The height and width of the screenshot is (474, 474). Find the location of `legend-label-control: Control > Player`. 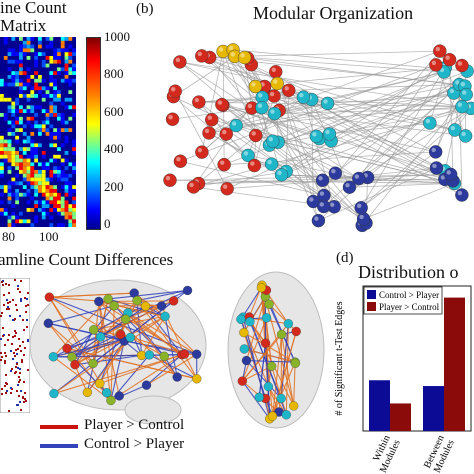

legend-label-control: Control > Player is located at coordinates (134, 444).